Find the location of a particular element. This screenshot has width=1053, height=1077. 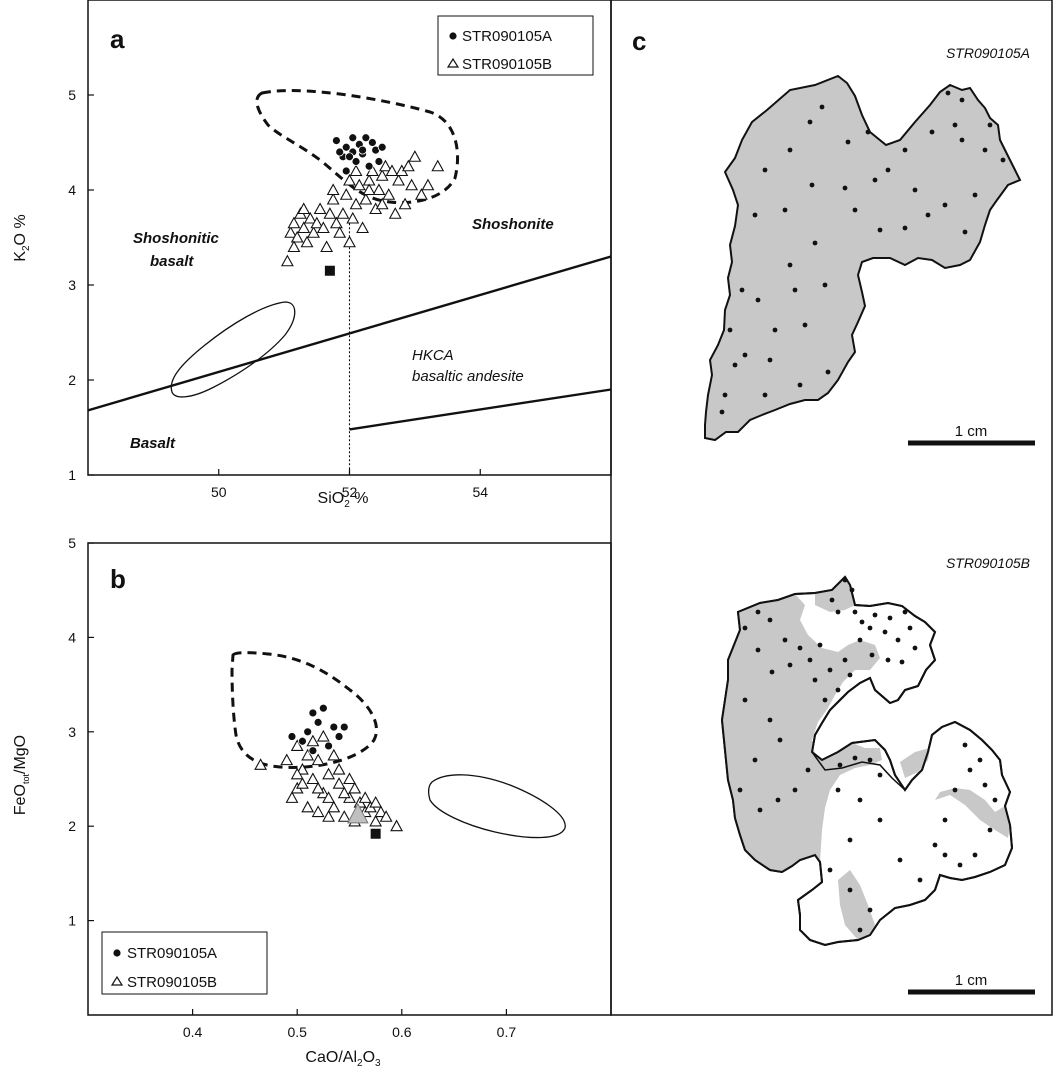

sample-a-label: STR090105A is located at coordinates (988, 53).